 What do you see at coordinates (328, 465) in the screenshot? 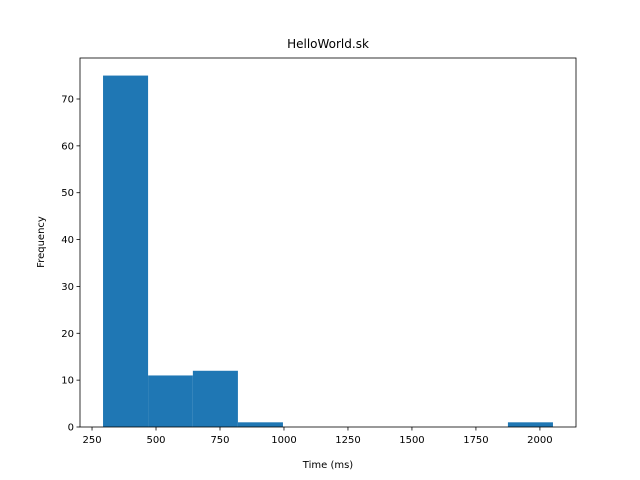
I see `x-axis-label: Time (ms)` at bounding box center [328, 465].